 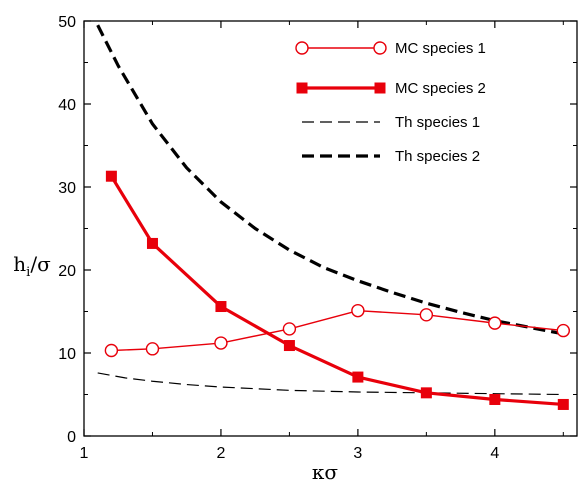 What do you see at coordinates (67, 22) in the screenshot?
I see `y-tick-label: 50` at bounding box center [67, 22].